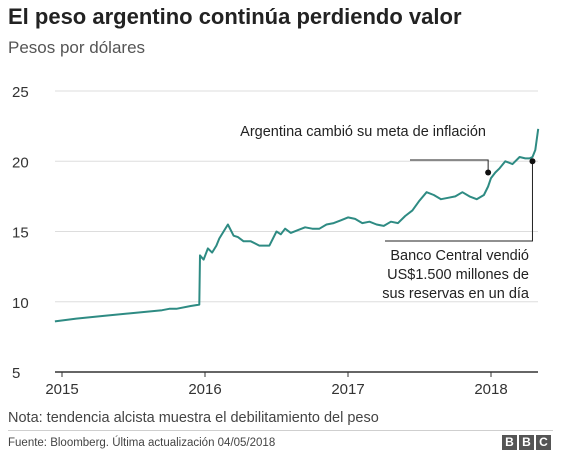 This screenshot has width=561, height=456. What do you see at coordinates (458, 275) in the screenshot?
I see `annotation-central-bank-label: US$1.500 millones de` at bounding box center [458, 275].